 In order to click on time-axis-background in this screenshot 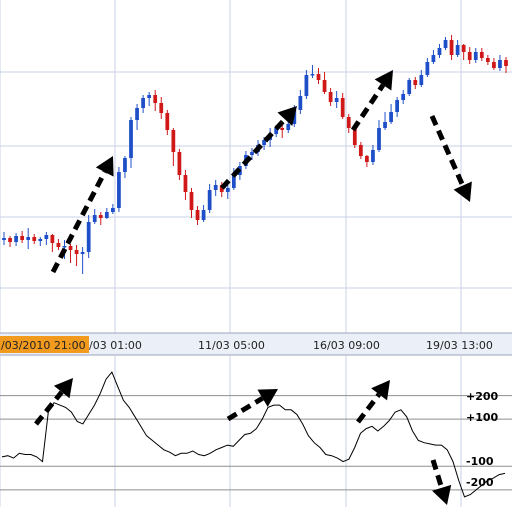, I will do `click(256, 344)`.